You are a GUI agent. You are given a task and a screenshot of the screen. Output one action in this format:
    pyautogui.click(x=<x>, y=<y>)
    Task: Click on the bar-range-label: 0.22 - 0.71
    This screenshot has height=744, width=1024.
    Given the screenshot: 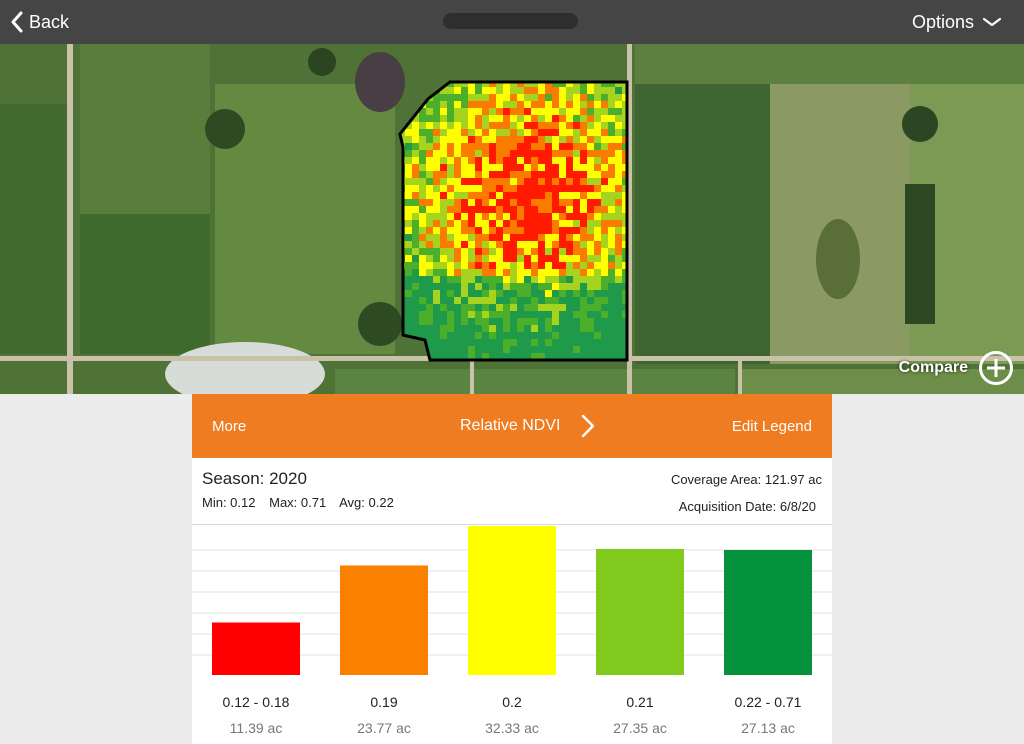 What is the action you would take?
    pyautogui.click(x=768, y=702)
    